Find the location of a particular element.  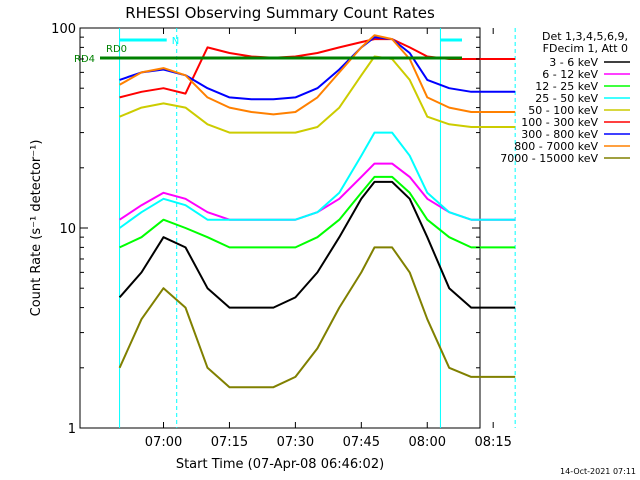

x-tick-label: 07:00 is located at coordinates (163, 442).